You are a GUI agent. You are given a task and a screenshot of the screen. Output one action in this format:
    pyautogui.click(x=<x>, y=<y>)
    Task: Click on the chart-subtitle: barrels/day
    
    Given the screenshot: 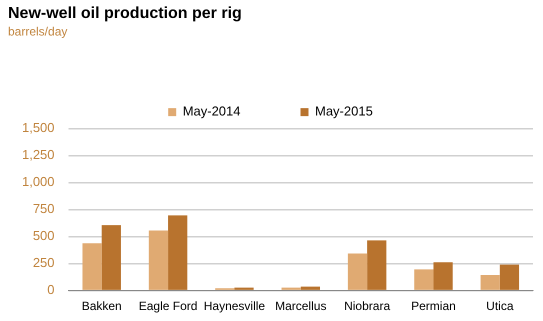 What is the action you would take?
    pyautogui.click(x=38, y=31)
    